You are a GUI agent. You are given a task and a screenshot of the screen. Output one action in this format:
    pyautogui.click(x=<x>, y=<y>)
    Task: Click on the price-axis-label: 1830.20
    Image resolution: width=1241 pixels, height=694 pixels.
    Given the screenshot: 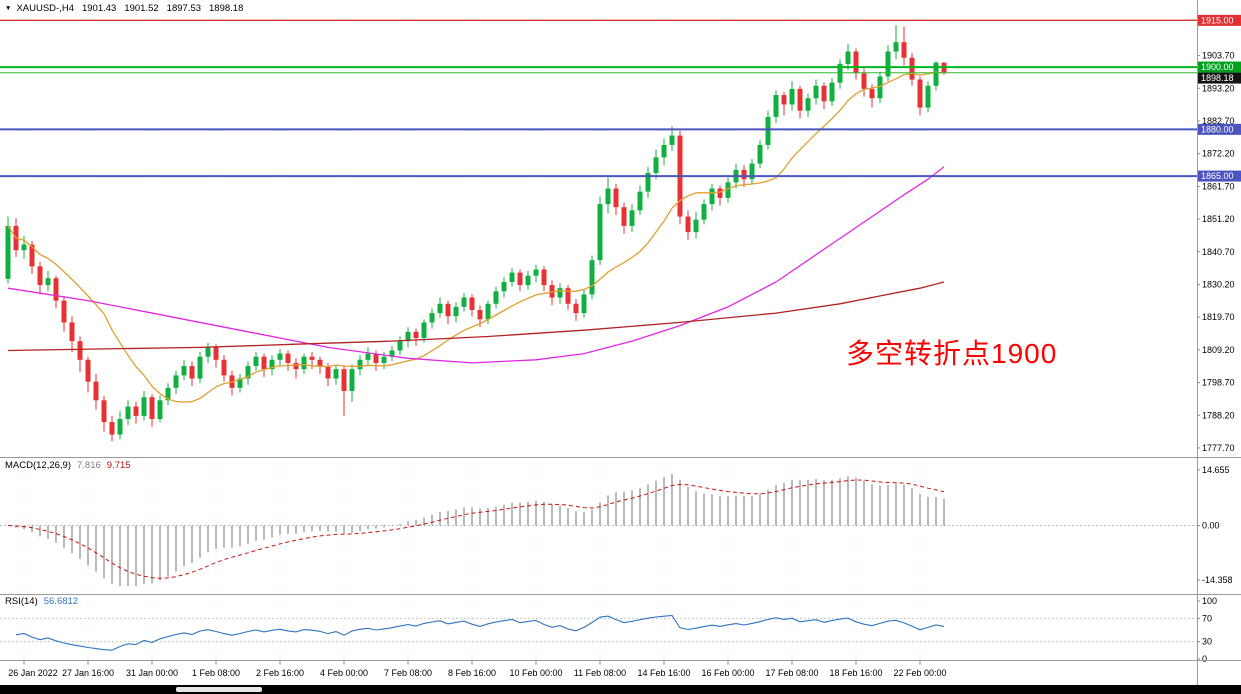 What is the action you would take?
    pyautogui.click(x=1218, y=284)
    